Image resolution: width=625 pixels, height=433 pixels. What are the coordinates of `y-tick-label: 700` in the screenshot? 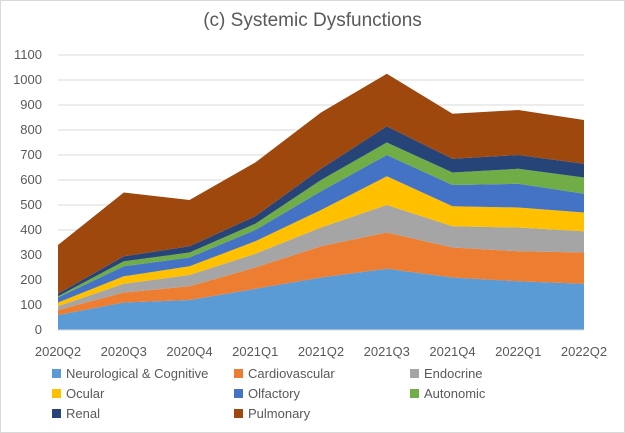 It's located at (31, 154).